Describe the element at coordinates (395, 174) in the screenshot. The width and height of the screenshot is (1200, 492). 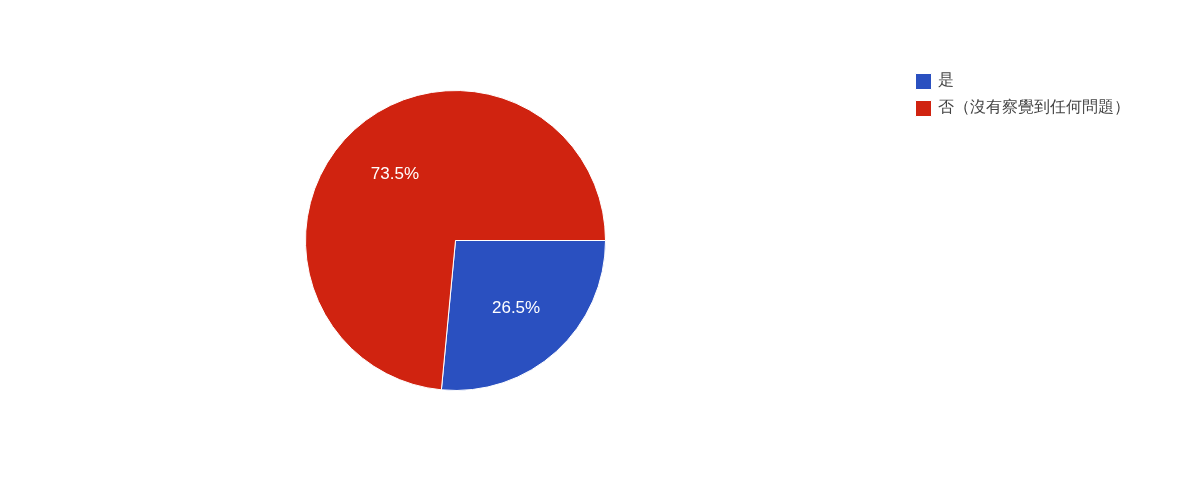
I see `data-label: 73.5%` at that location.